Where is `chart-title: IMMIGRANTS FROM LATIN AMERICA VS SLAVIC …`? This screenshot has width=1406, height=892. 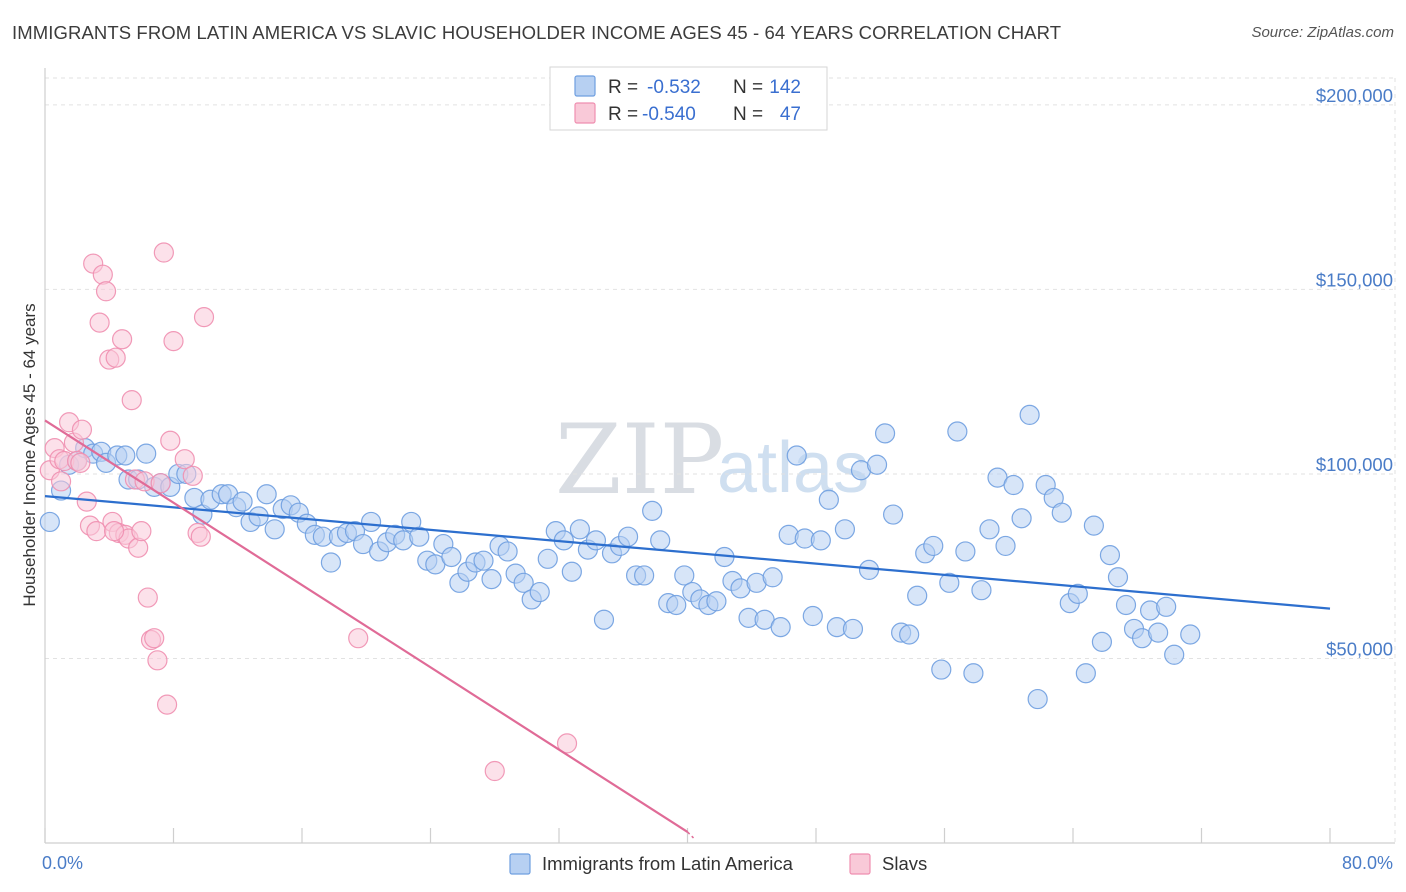 chart-title: IMMIGRANTS FROM LATIN AMERICA VS SLAVIC … is located at coordinates (537, 32).